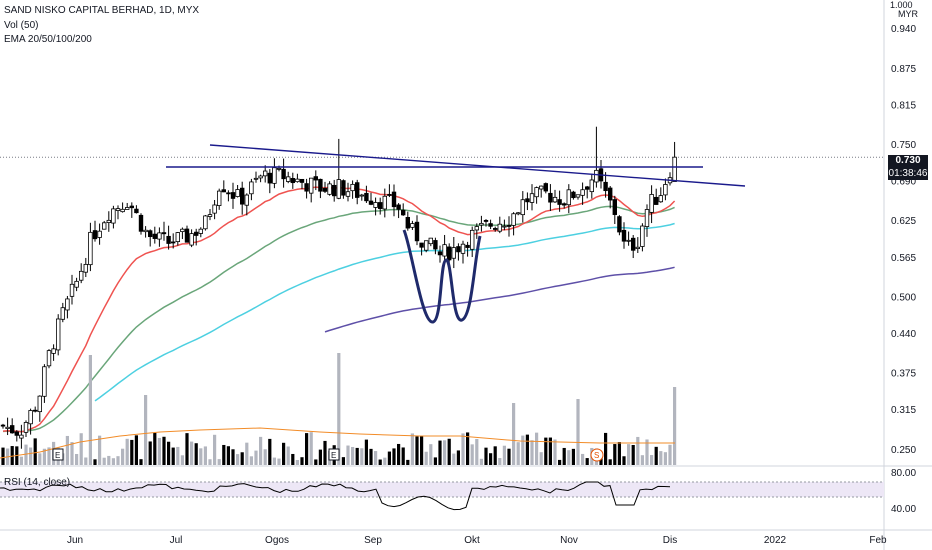 The height and width of the screenshot is (550, 932). Describe the element at coordinates (37, 482) in the screenshot. I see `rsi-legend: RSI (14, close)` at that location.